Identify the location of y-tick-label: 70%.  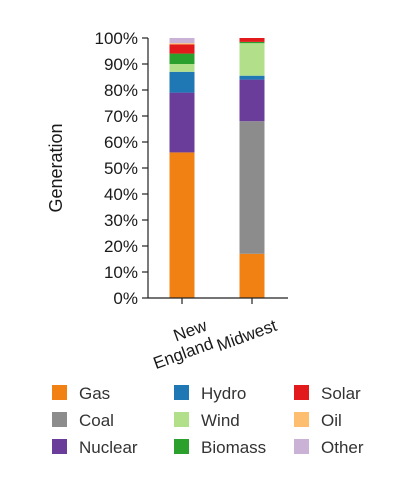
(121, 116).